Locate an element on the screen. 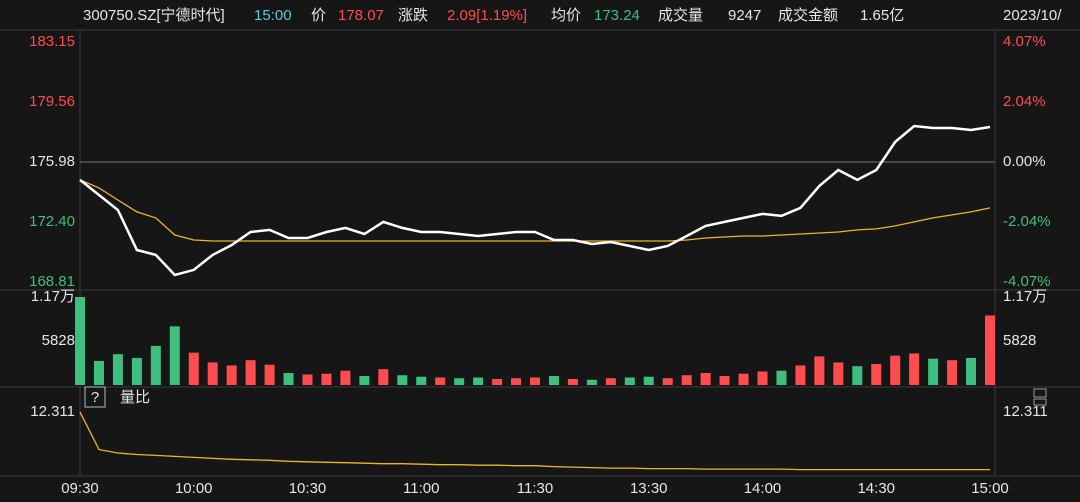 The width and height of the screenshot is (1080, 502). field-value: 2.09[1.19%] is located at coordinates (487, 15).